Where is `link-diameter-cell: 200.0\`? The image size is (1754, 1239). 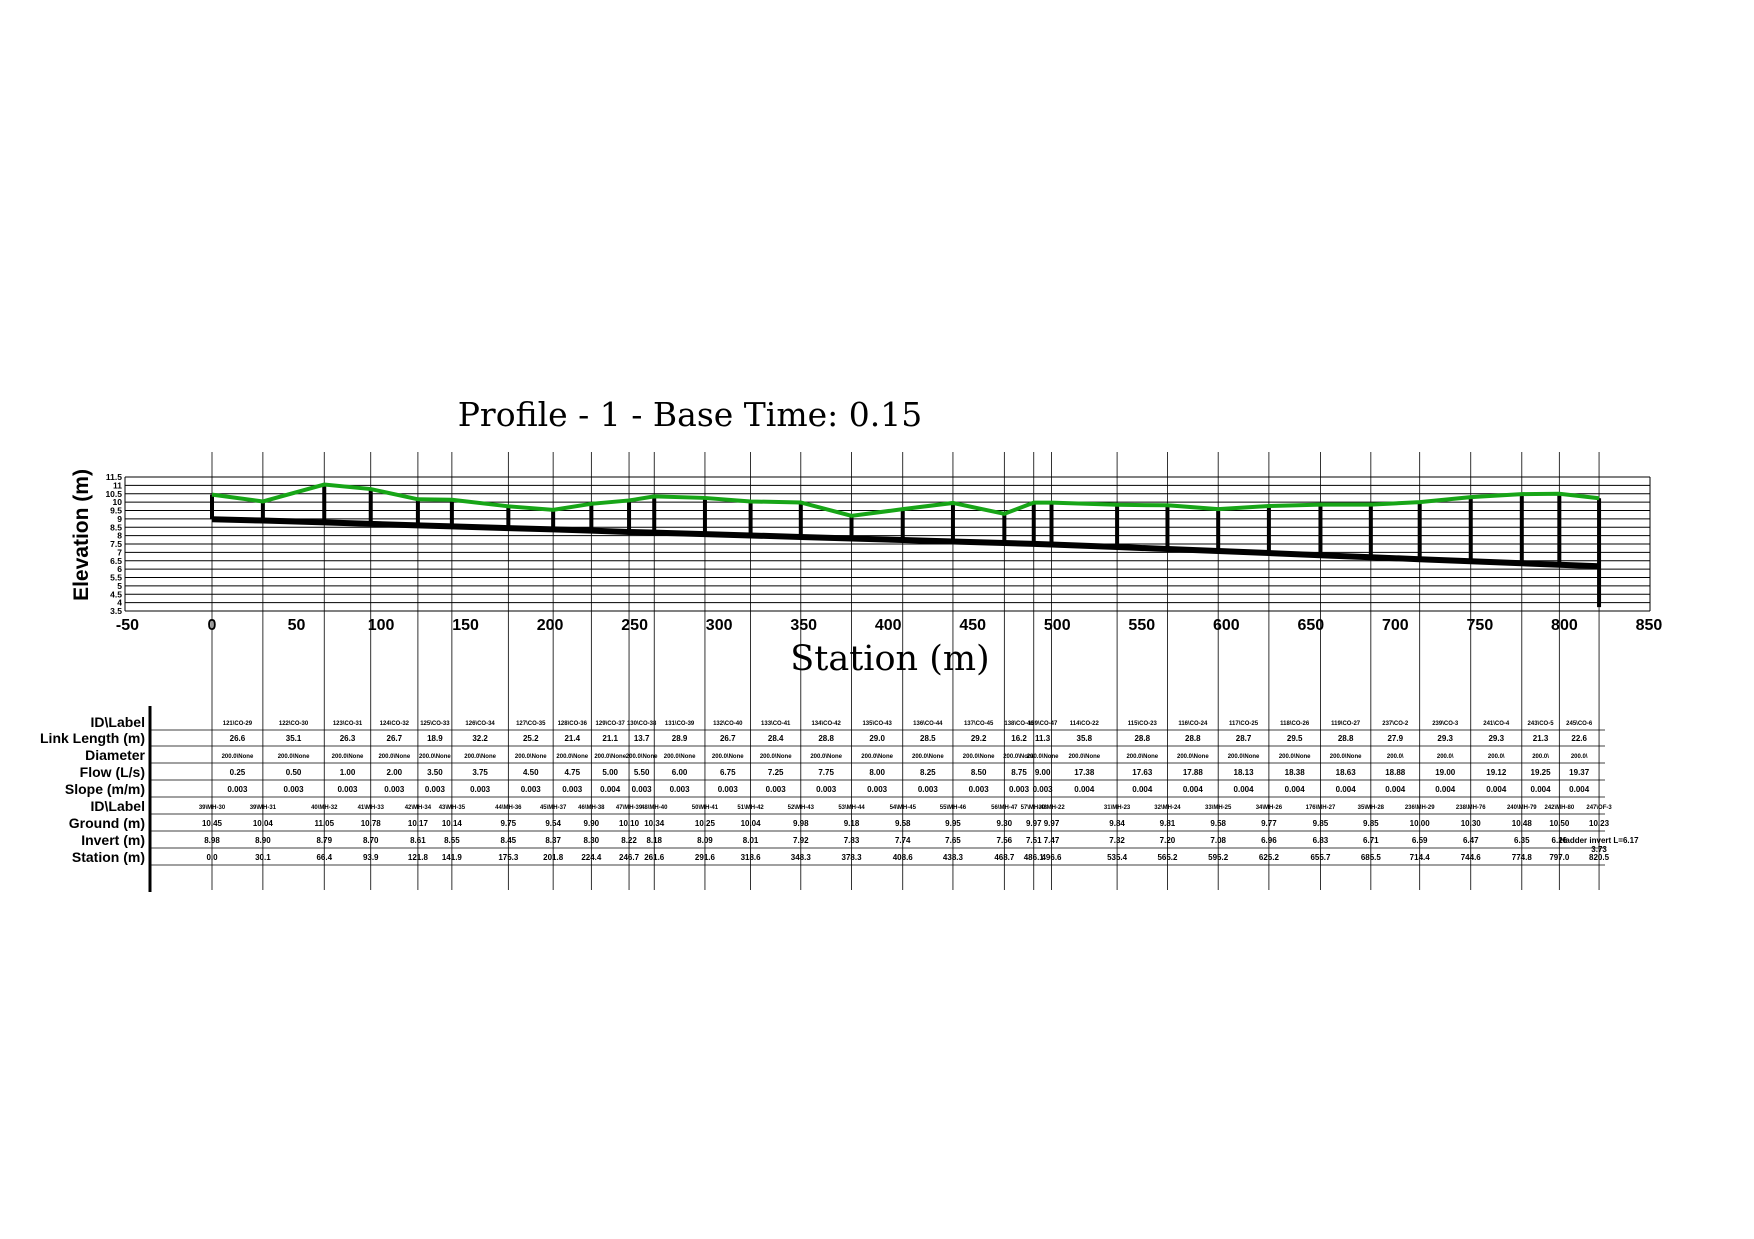
link-diameter-cell: 200.0\ is located at coordinates (1579, 757).